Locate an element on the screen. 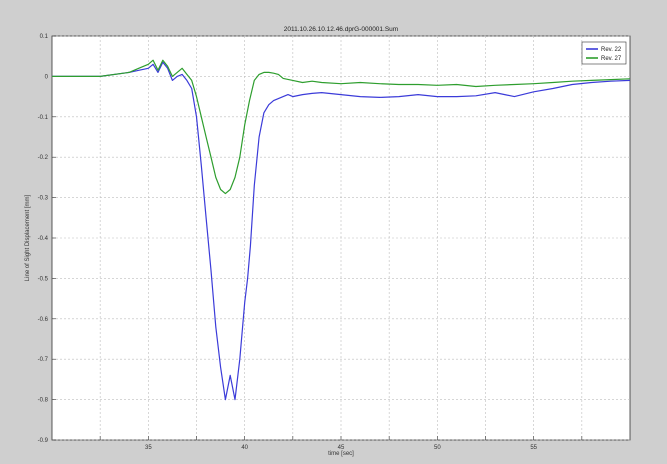 Image resolution: width=667 pixels, height=464 pixels. legend: Rev. 22 Rev. 27 is located at coordinates (604, 53).